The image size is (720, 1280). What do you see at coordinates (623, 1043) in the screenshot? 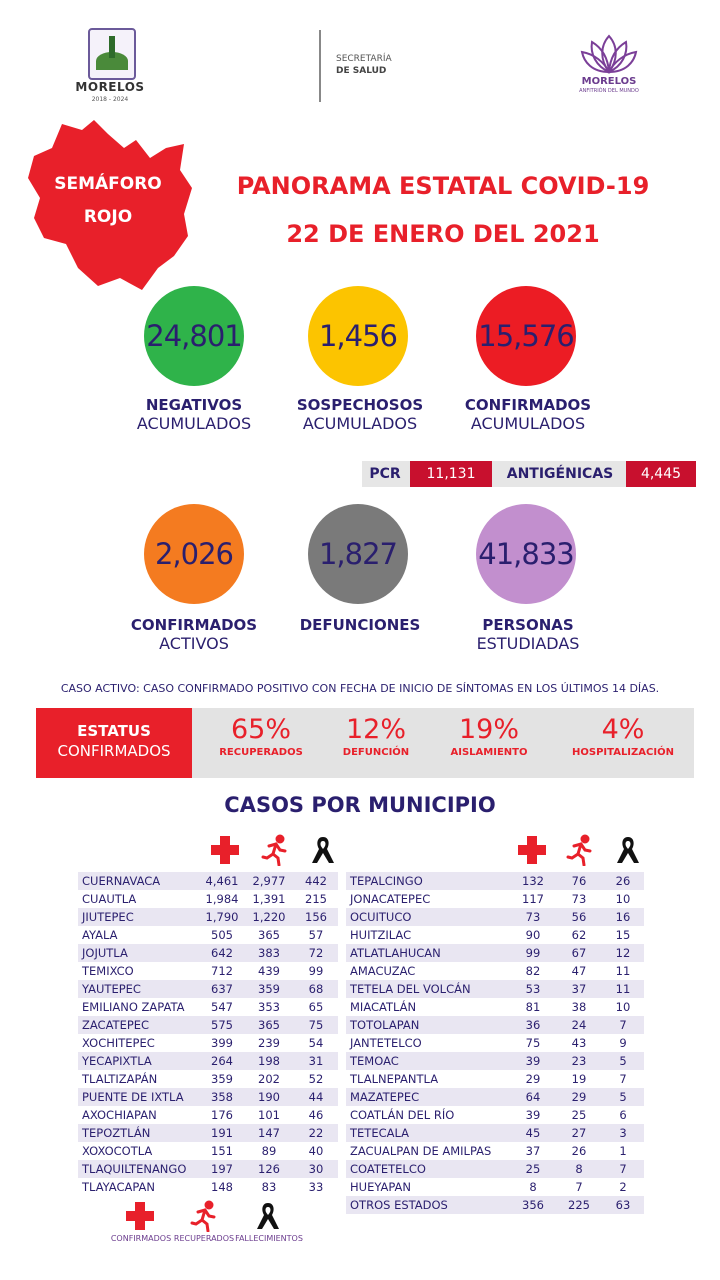
I see `fallecimientos-cell: 9` at bounding box center [623, 1043].